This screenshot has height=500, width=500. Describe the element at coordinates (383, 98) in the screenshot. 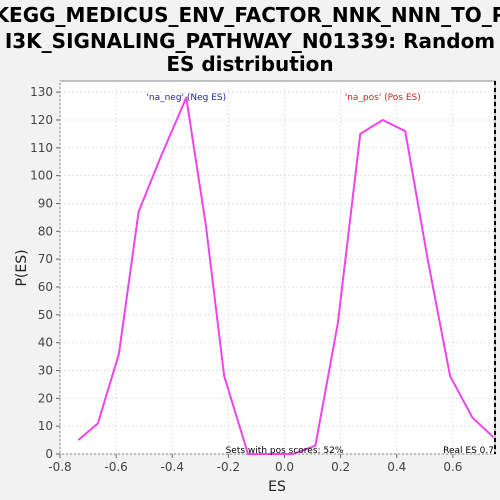

I see `pos-es-label: 'na_pos' (Pos ES)` at that location.